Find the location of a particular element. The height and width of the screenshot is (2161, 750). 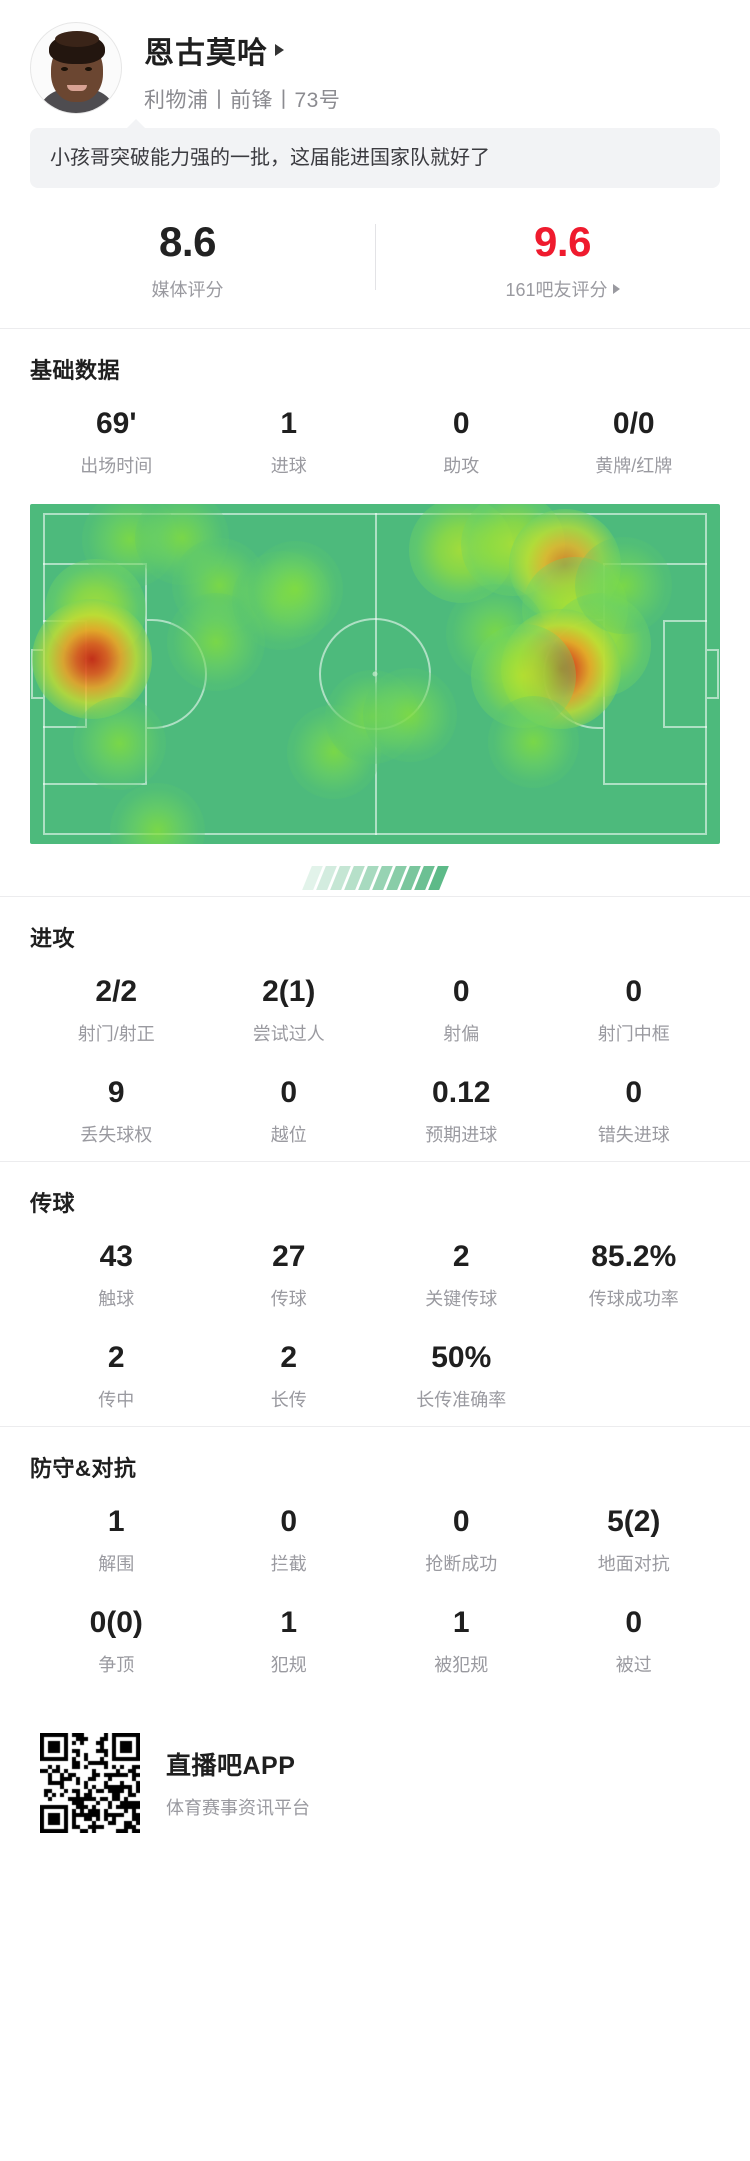

stat-cell: 0 助攻 is located at coordinates (461, 441).